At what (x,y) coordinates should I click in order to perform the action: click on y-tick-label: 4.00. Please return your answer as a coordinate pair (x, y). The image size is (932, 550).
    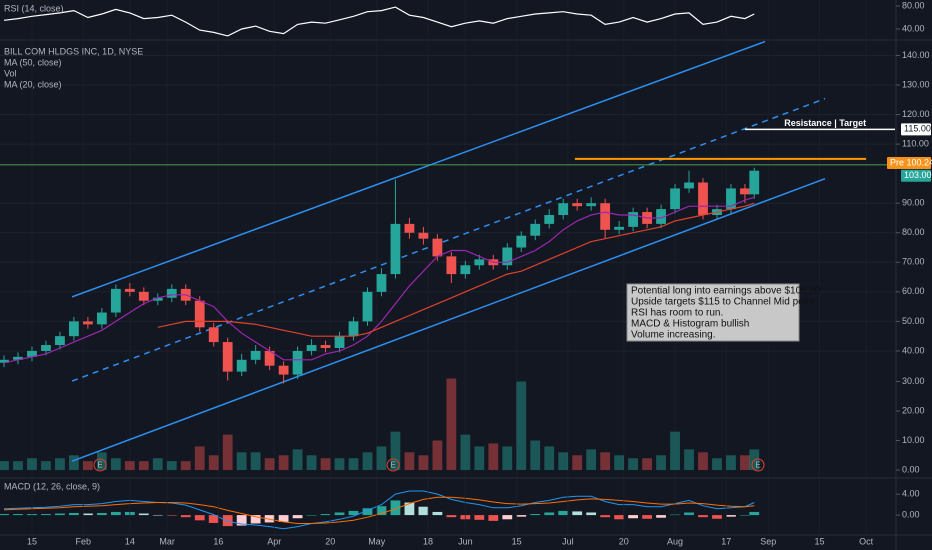
    Looking at the image, I should click on (911, 494).